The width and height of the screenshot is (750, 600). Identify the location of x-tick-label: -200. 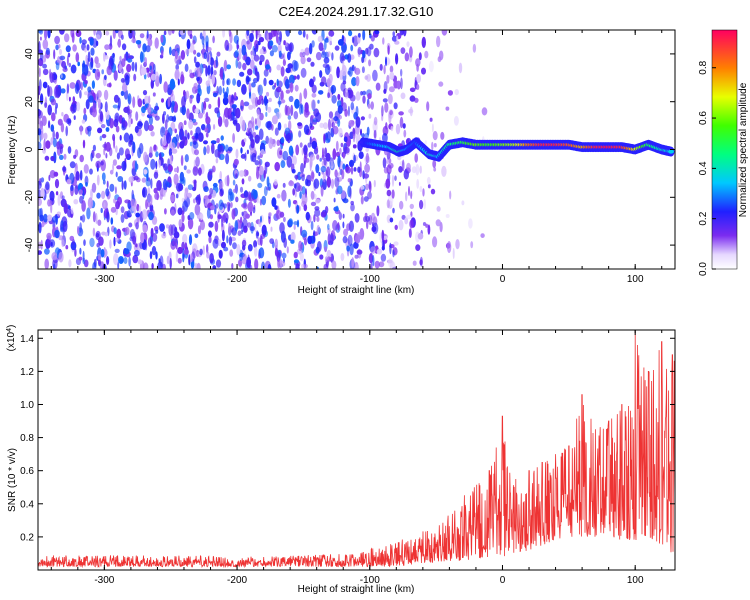
(237, 580).